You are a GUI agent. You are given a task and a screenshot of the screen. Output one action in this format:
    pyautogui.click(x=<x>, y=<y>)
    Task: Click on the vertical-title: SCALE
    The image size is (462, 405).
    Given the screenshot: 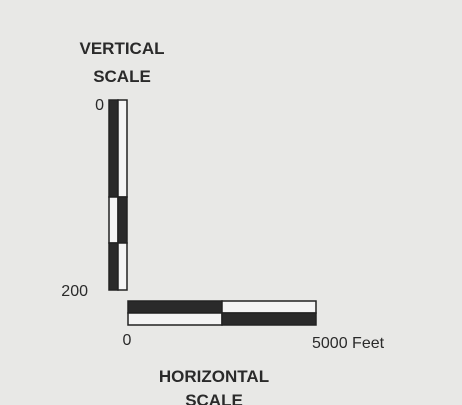 What is the action you would take?
    pyautogui.click(x=122, y=76)
    